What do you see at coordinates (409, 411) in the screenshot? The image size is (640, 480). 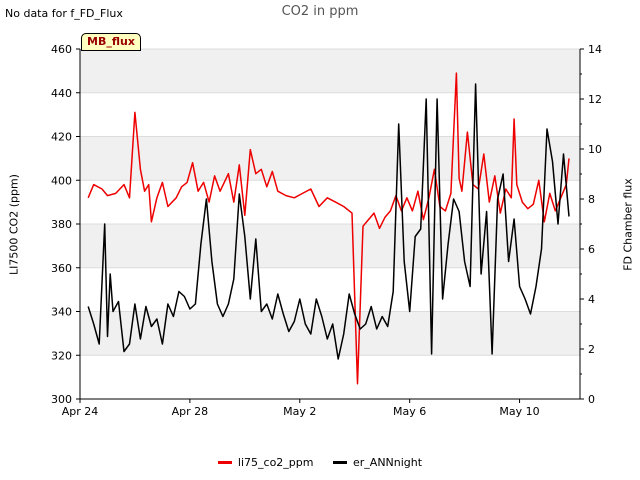 I see `x-tick-label: May 6` at bounding box center [409, 411].